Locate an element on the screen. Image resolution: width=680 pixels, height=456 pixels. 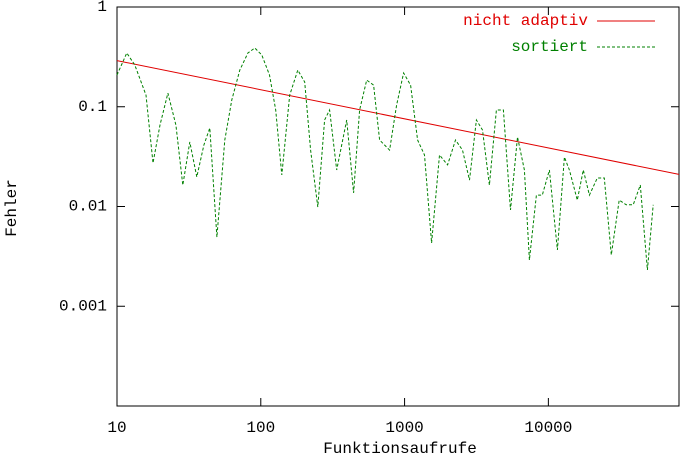
x-tick-label: 1000 is located at coordinates (404, 428).